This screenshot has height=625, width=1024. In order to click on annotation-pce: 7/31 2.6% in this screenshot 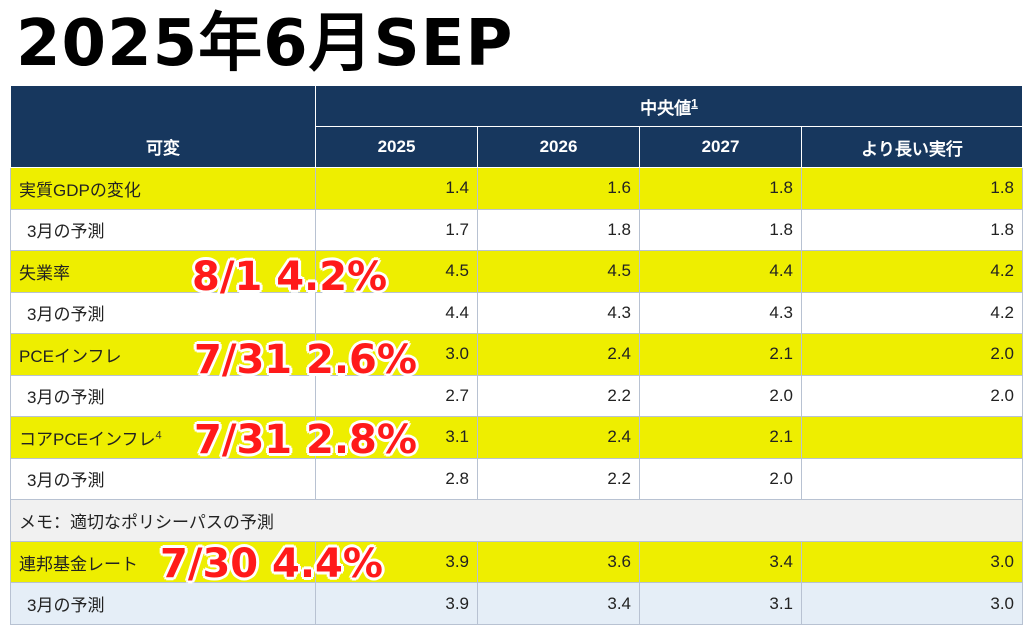, I will do `click(305, 360)`.